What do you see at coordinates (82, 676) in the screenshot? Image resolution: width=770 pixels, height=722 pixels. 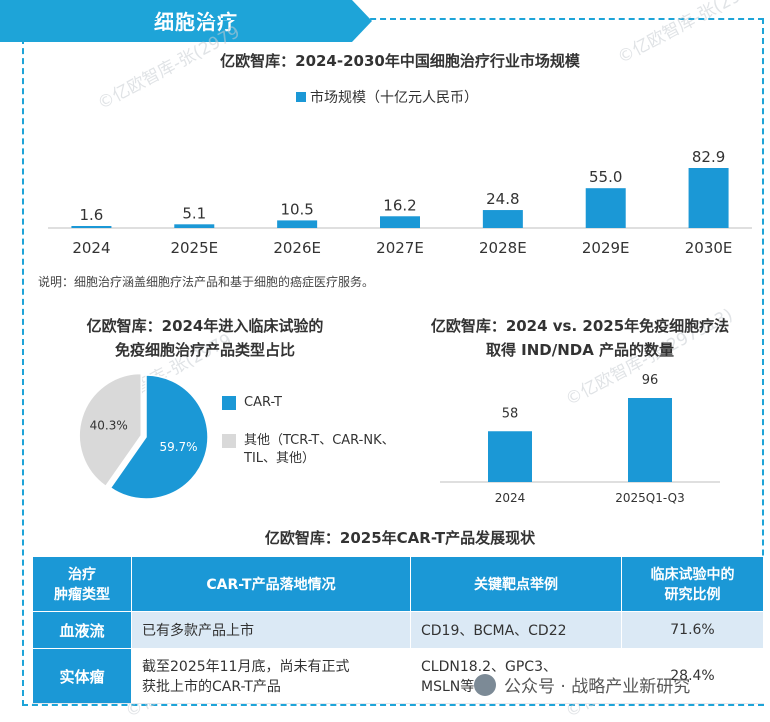 I see `tumor-type-cell: 实体瘤` at bounding box center [82, 676].